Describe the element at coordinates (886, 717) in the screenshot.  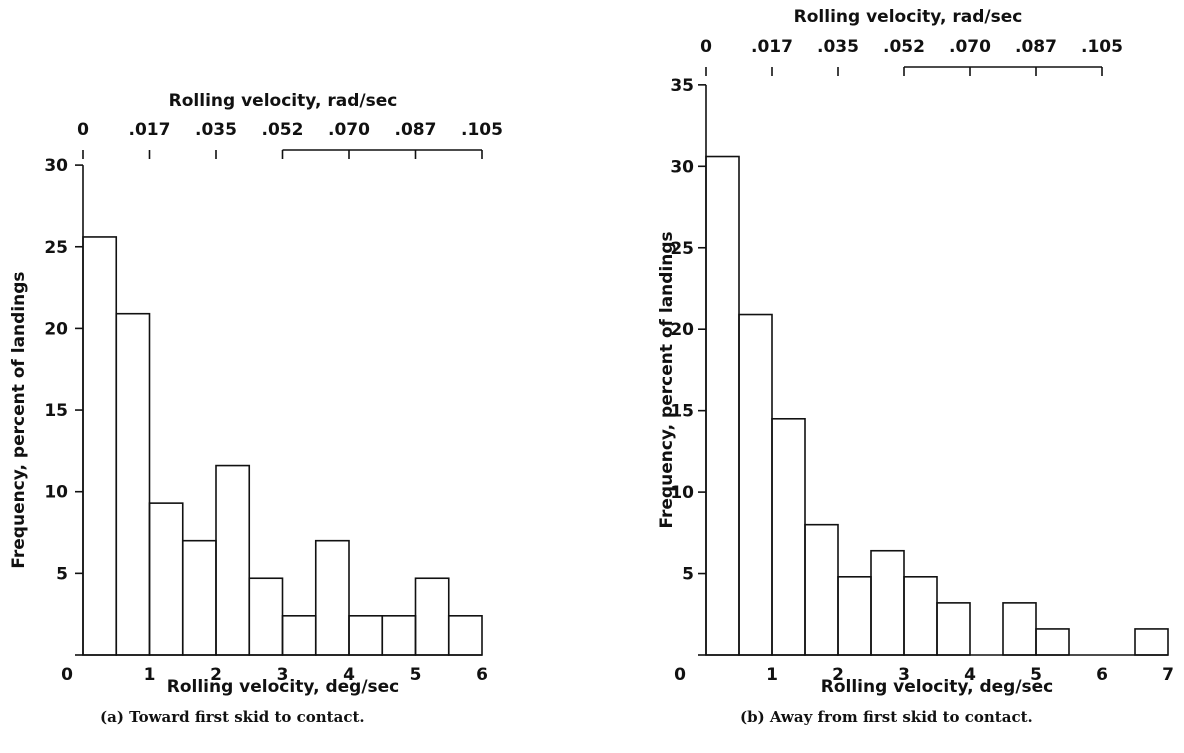
I see `panel-caption: (b) Away from first skid to contact.` at that location.